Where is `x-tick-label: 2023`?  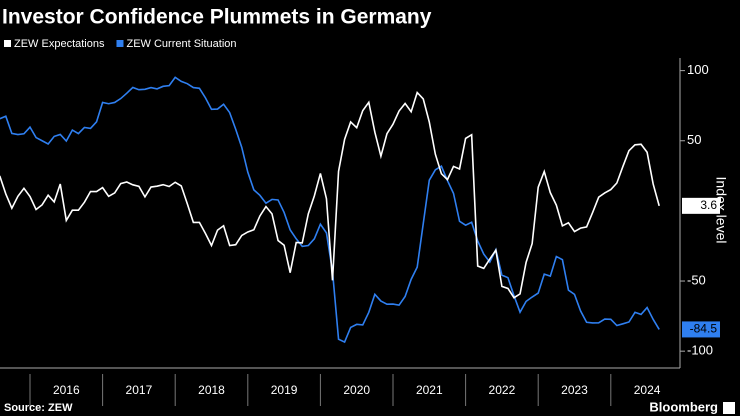 x-tick-label: 2023 is located at coordinates (574, 390).